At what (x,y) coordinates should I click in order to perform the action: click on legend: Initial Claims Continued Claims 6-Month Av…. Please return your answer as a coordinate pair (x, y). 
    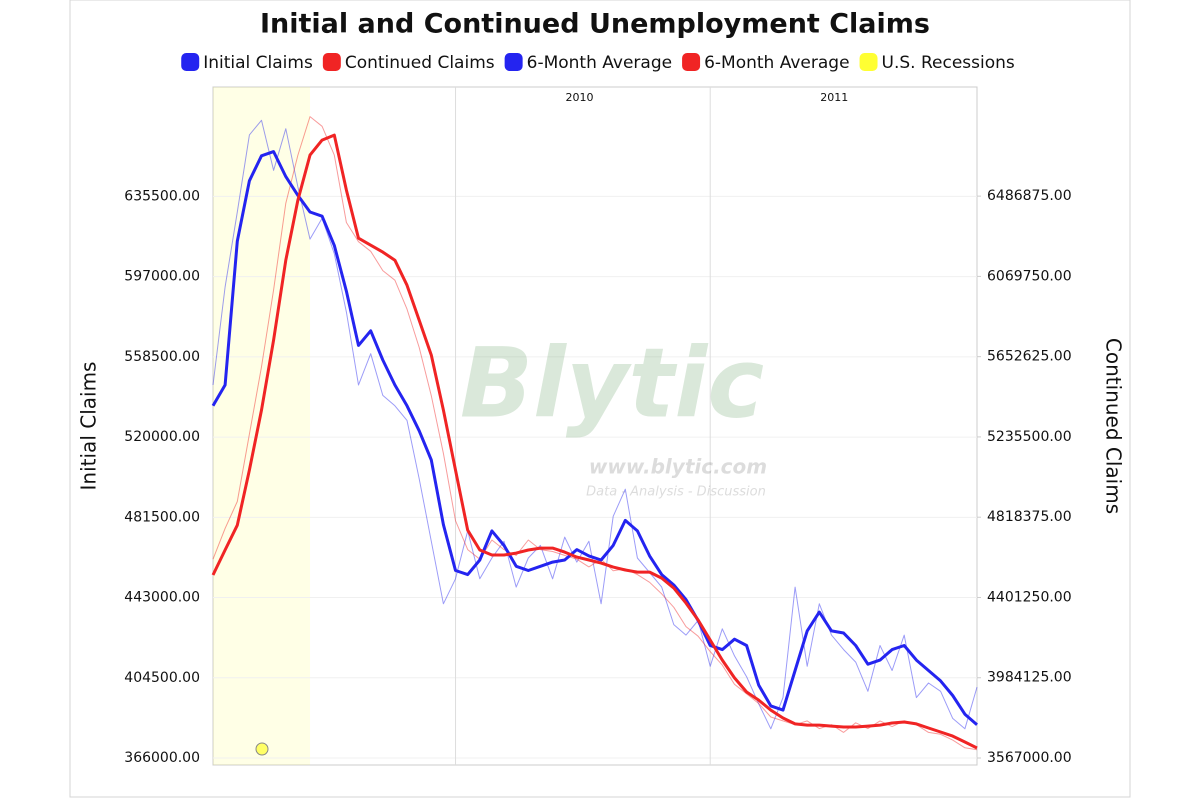
    Looking at the image, I should click on (598, 63).